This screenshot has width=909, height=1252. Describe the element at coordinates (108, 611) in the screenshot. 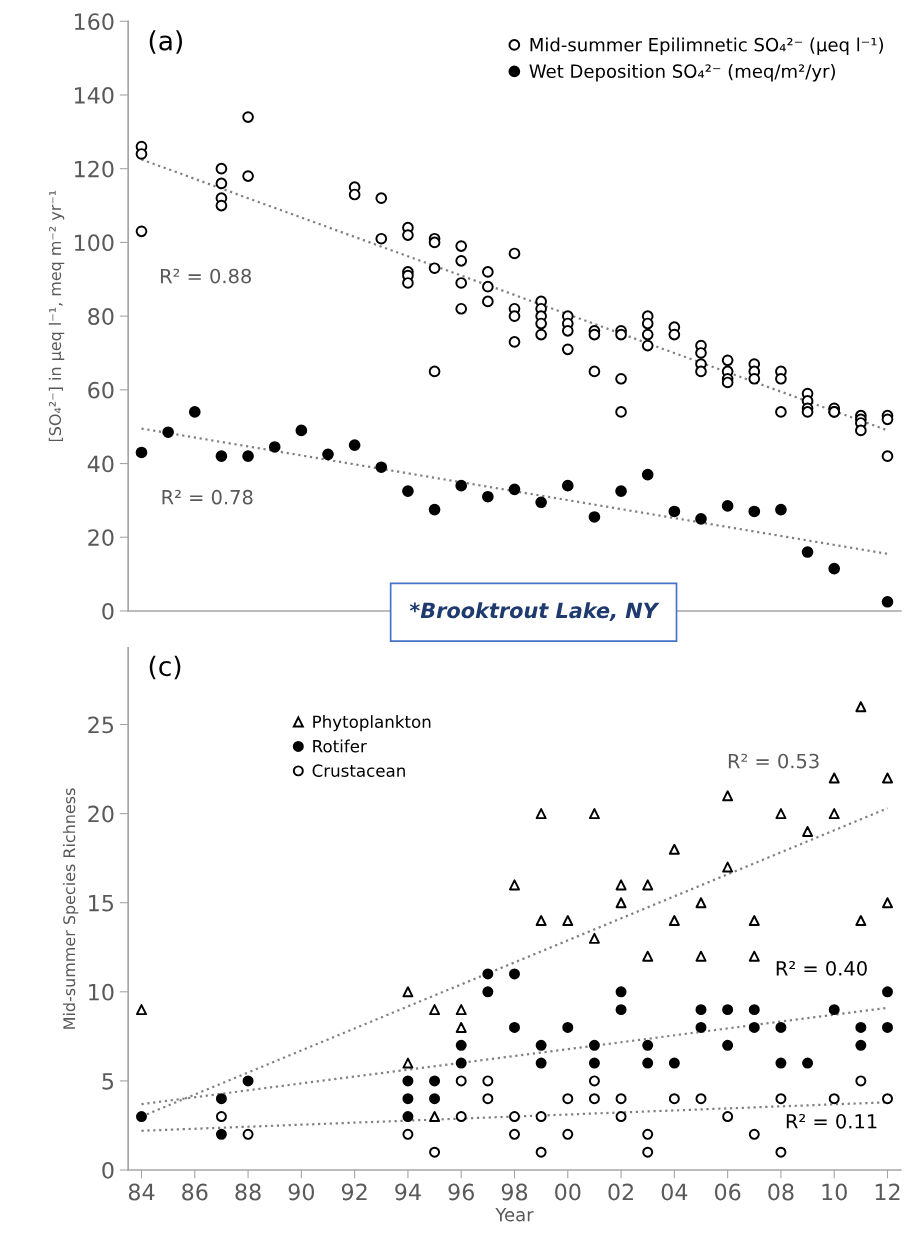

I see `y-tick-label: 0` at that location.